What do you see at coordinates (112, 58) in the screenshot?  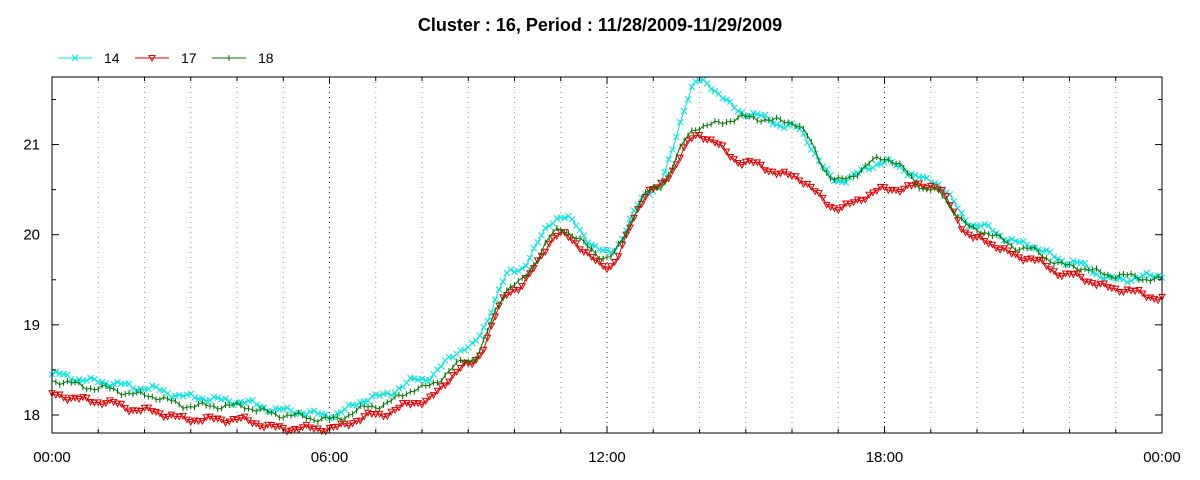 I see `legend-label: 14` at bounding box center [112, 58].